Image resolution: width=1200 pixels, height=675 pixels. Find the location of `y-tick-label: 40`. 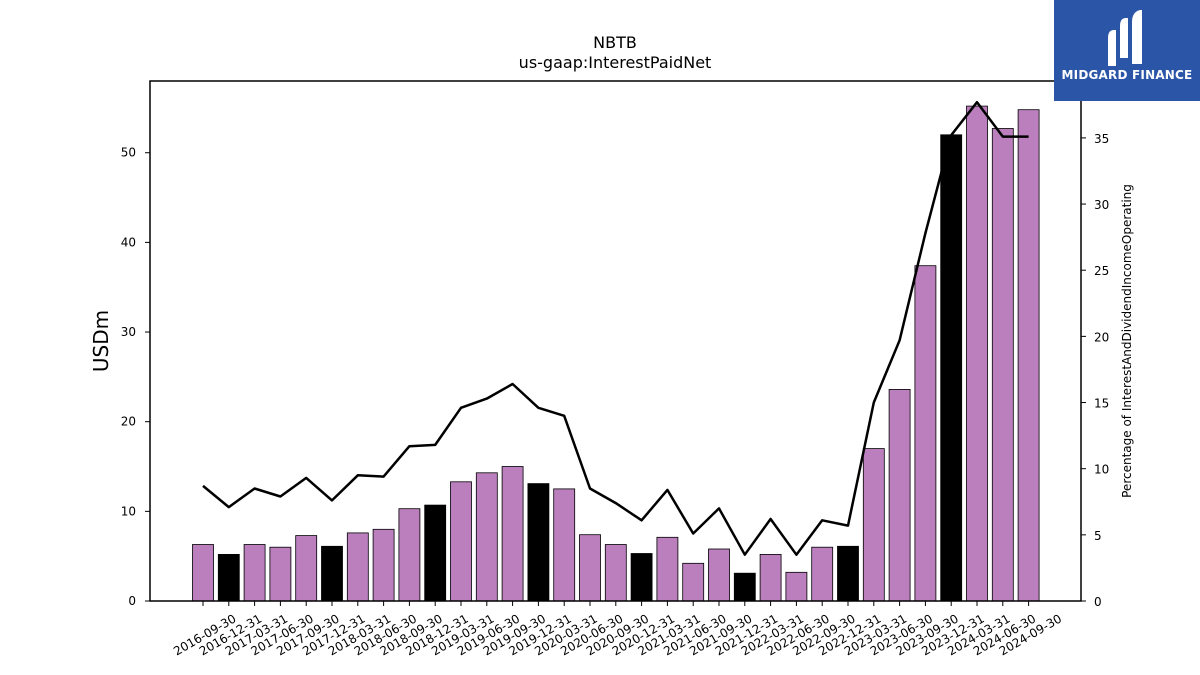

y-tick-label: 40 is located at coordinates (128, 242).